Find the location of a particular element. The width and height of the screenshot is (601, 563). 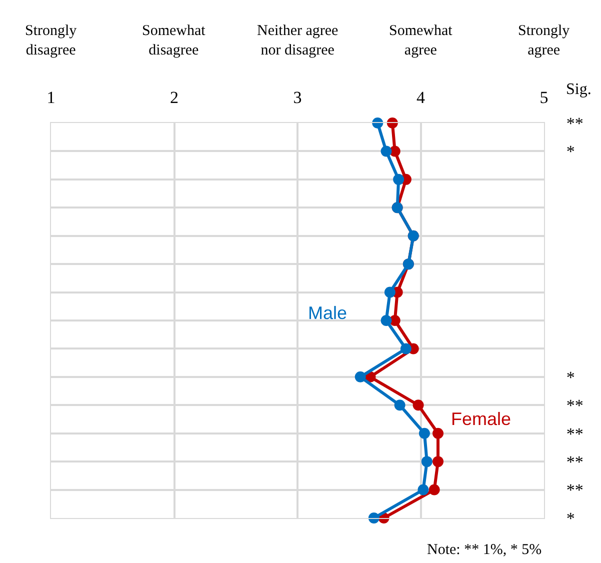

x-tick-label: 3 is located at coordinates (297, 98).